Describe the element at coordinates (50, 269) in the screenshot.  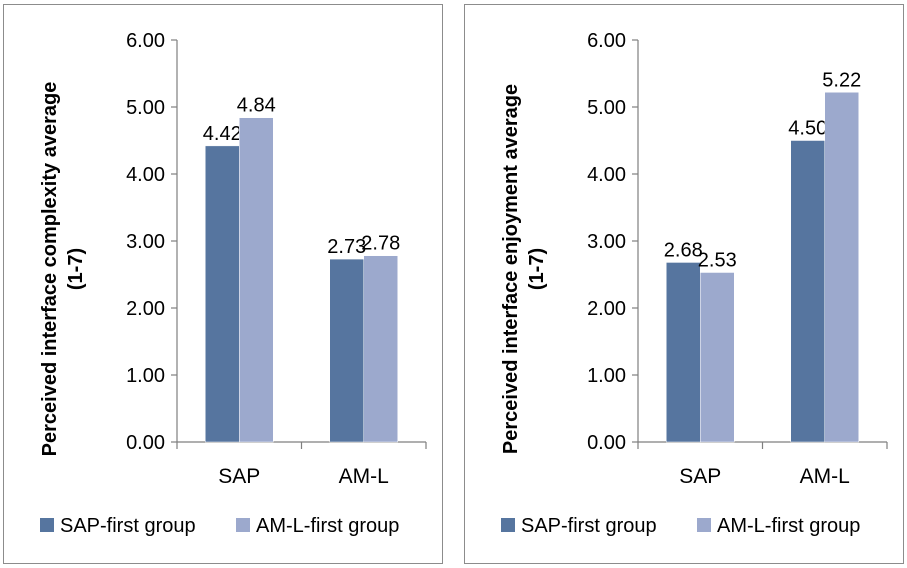
I see `y-axis-title-line: Perceived interface complexity average` at that location.